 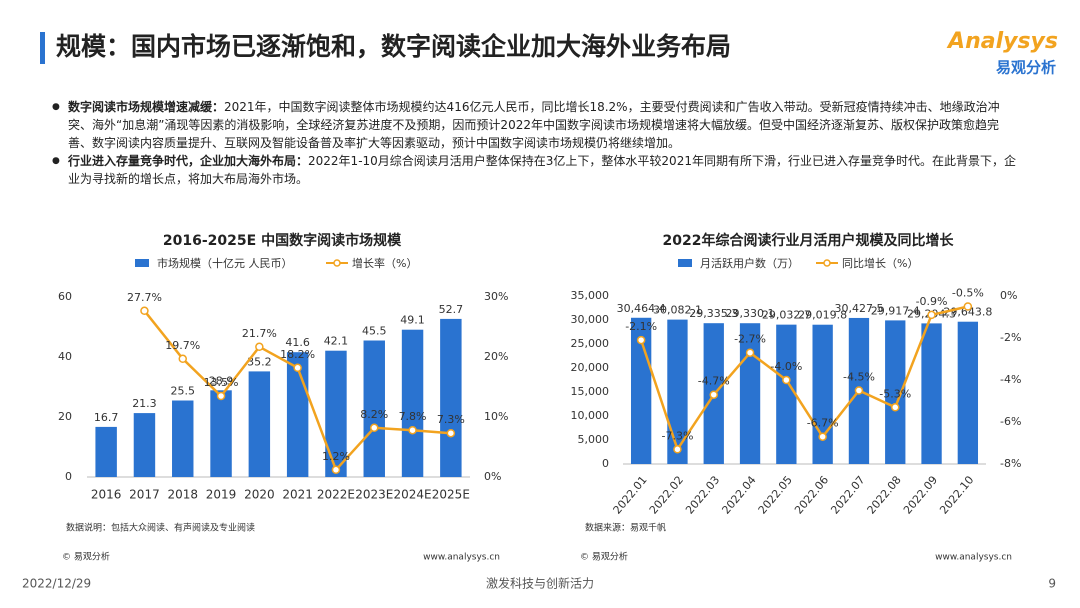 What do you see at coordinates (451, 419) in the screenshot?
I see `line-value-label: 7.3%` at bounding box center [451, 419].